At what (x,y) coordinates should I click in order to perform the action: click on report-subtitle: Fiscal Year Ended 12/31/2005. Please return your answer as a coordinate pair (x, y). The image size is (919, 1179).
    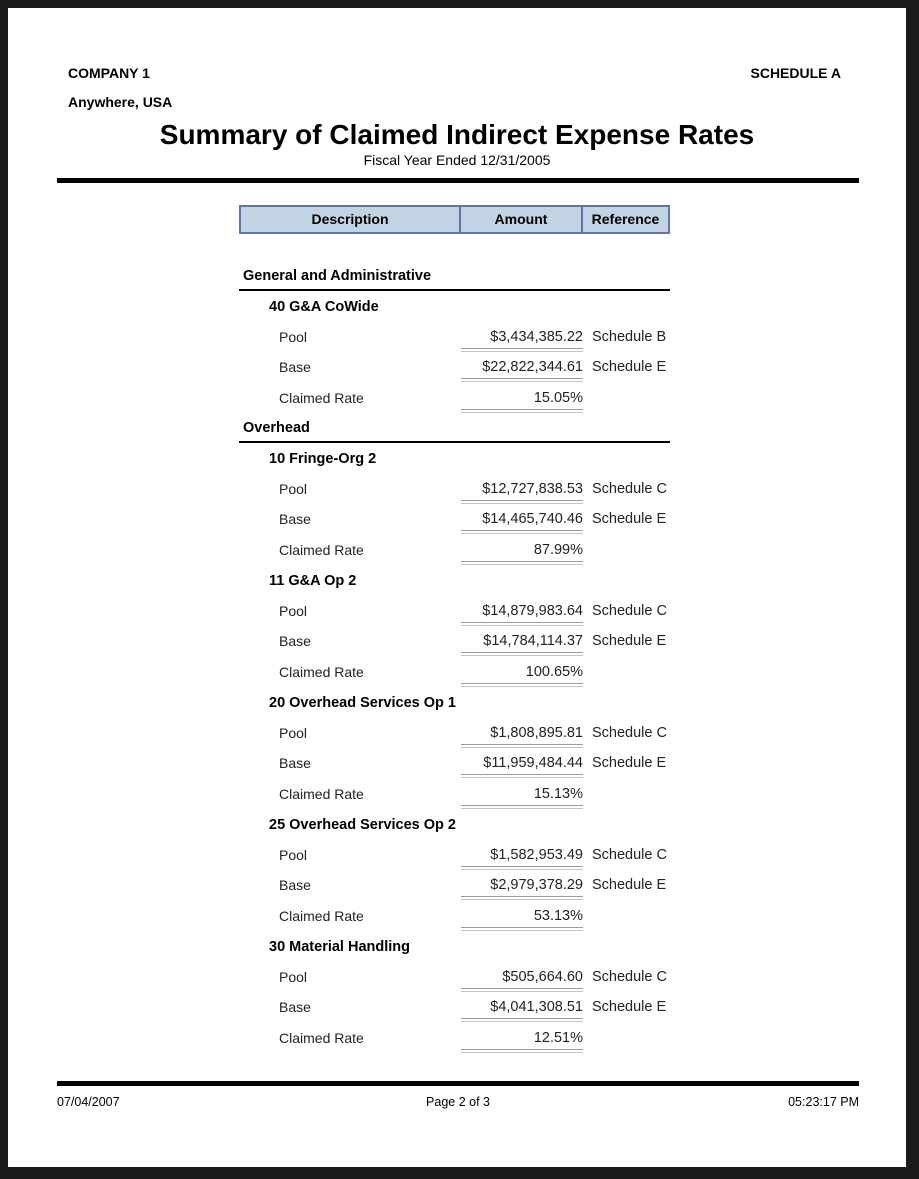
    Looking at the image, I should click on (457, 160).